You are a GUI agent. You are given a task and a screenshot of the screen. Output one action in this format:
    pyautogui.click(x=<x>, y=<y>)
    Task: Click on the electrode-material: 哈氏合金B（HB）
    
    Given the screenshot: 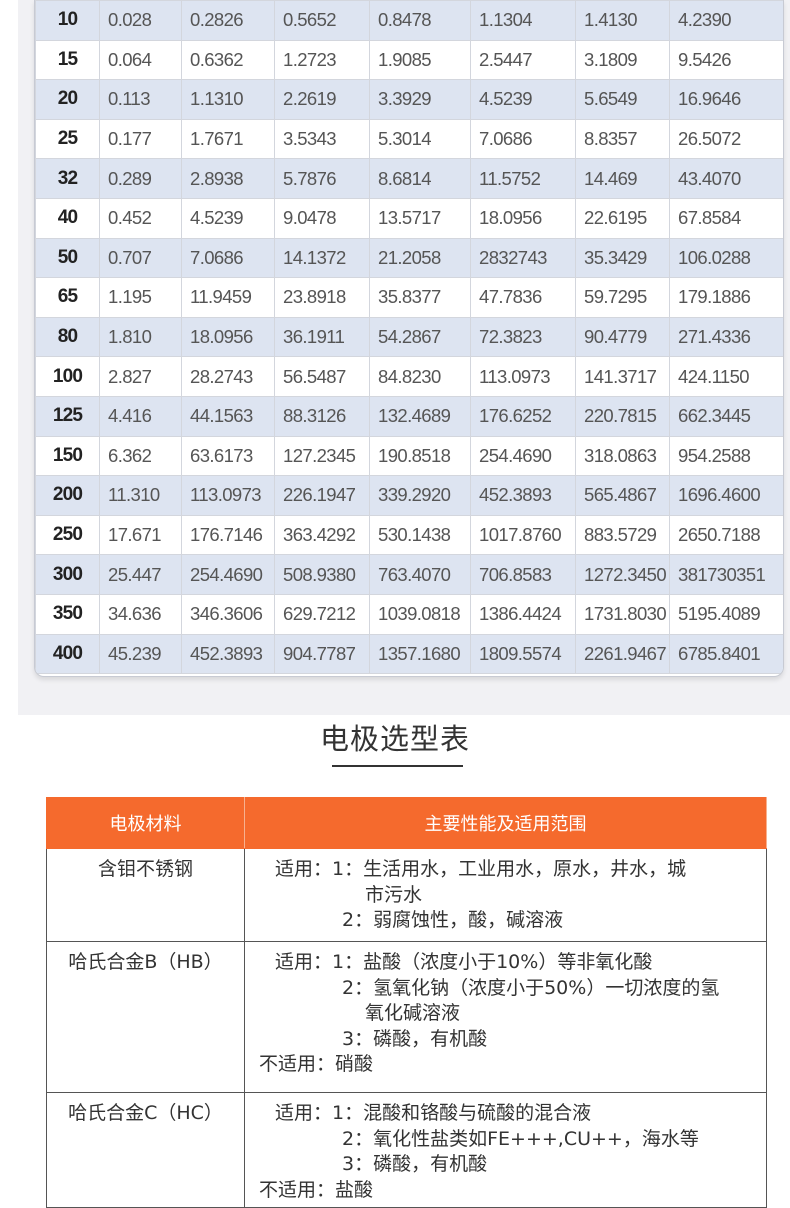 What is the action you would take?
    pyautogui.click(x=145, y=1017)
    